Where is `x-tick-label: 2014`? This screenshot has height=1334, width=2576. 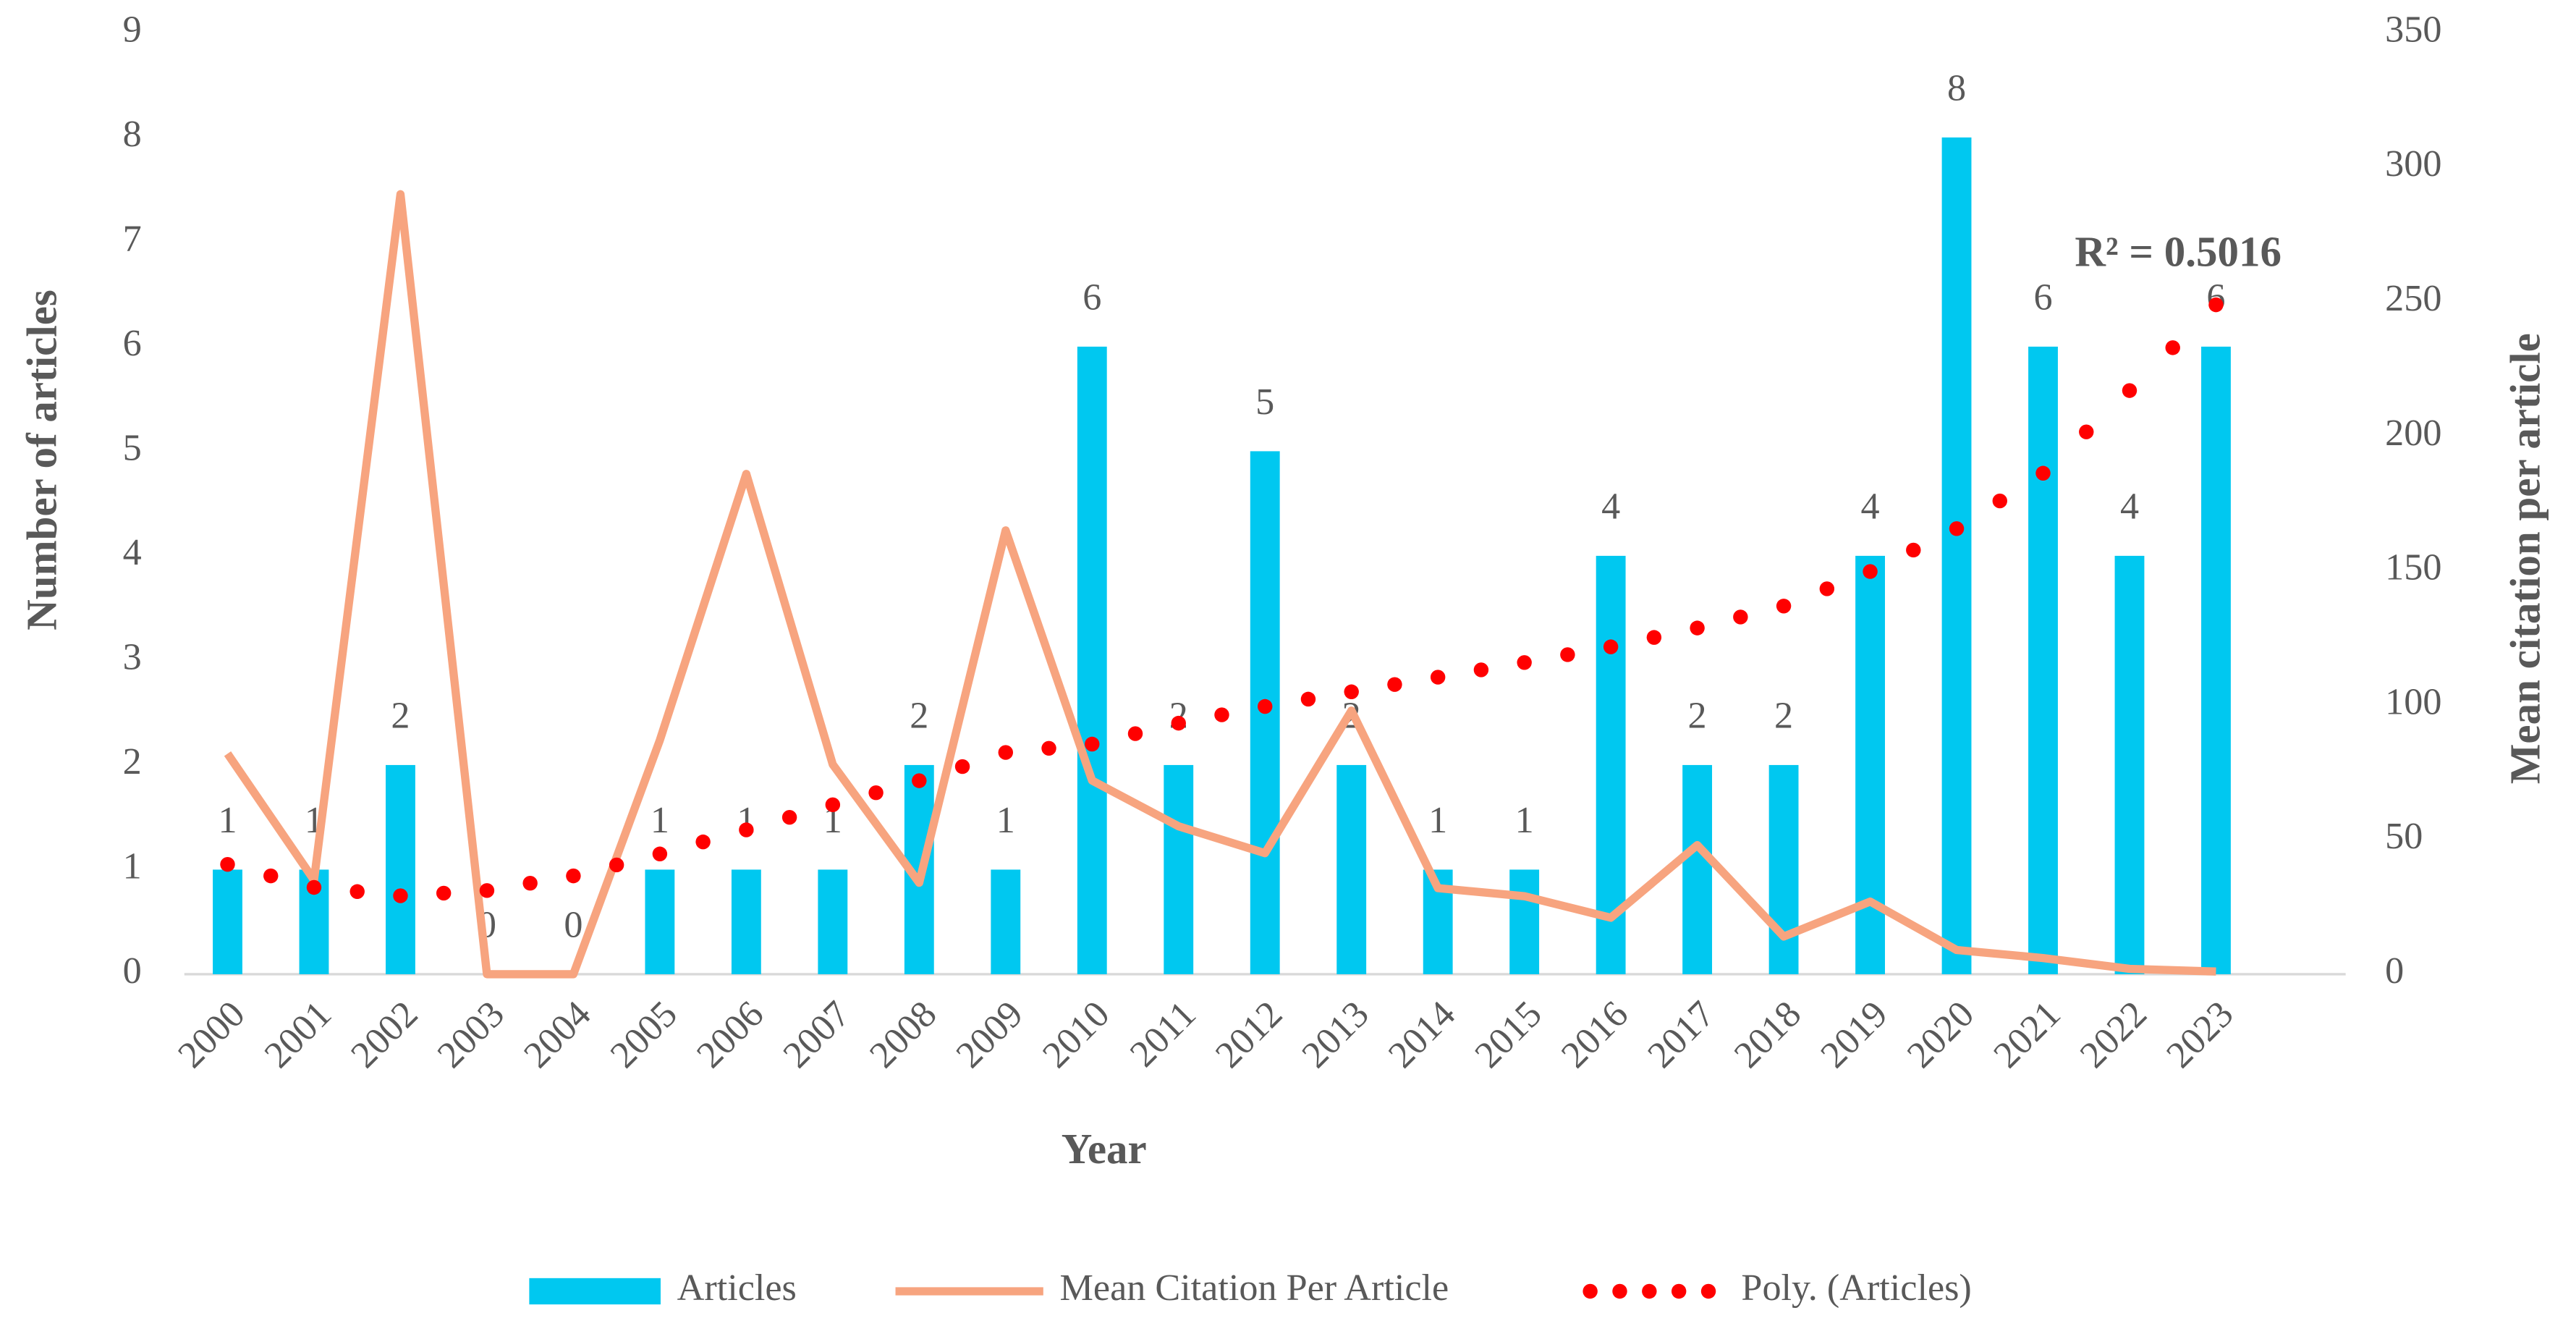
x-tick-label: 2014 is located at coordinates (1421, 1034).